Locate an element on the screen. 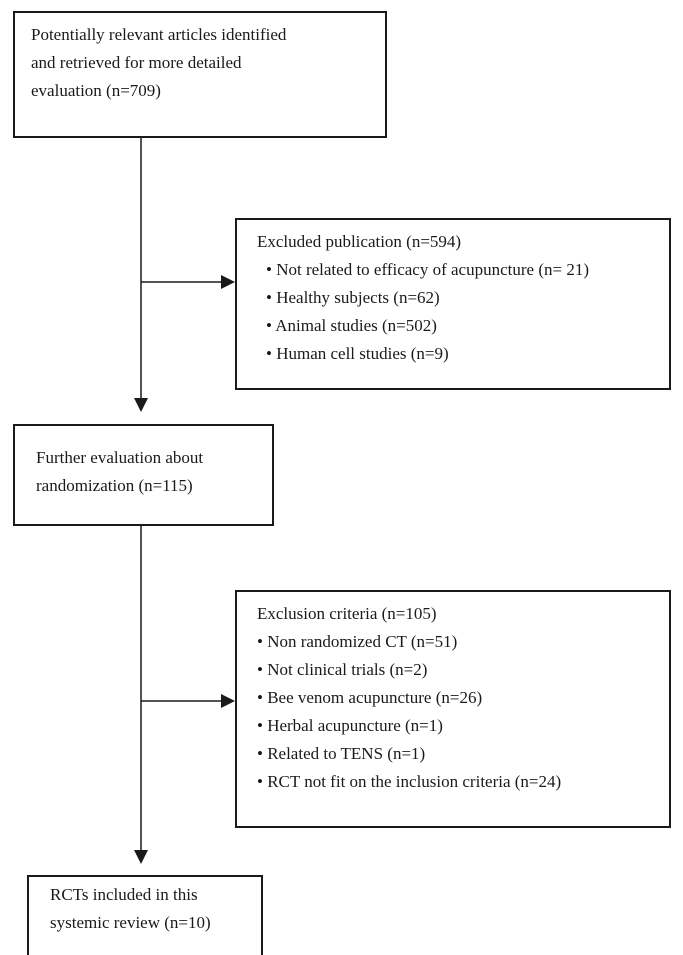  further-line: Further evaluation about is located at coordinates (120, 457).